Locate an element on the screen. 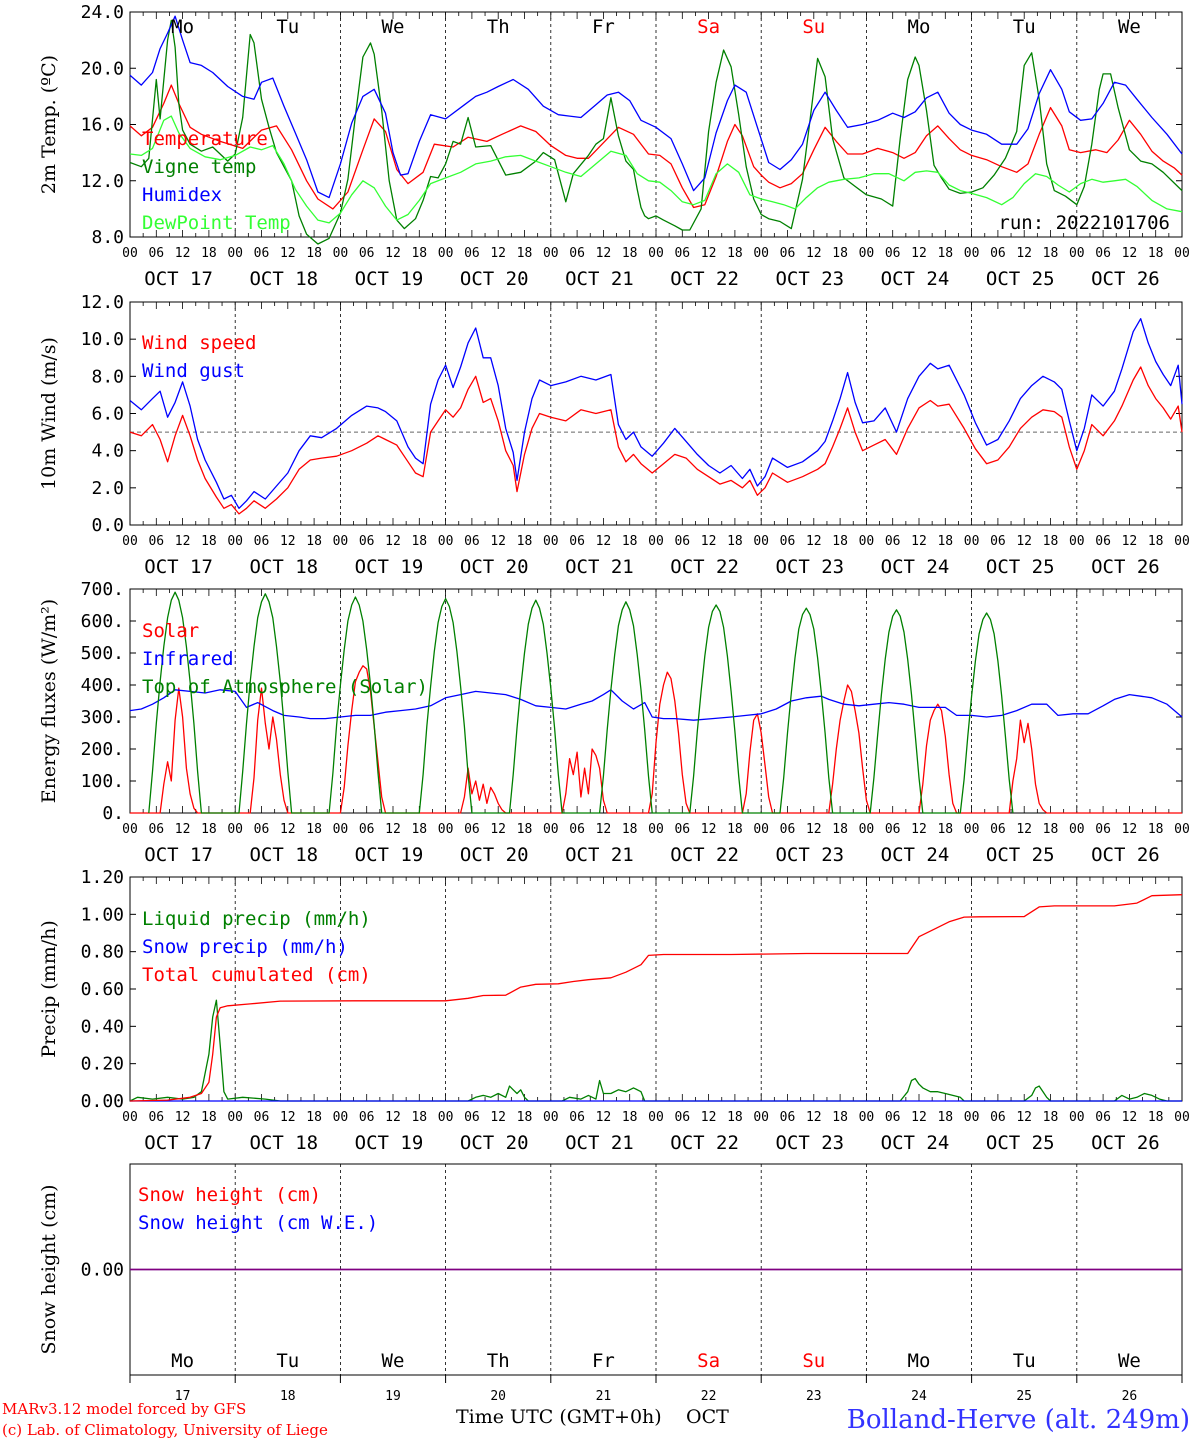 This screenshot has width=1194, height=1440. y-tick-label: 500. is located at coordinates (102, 653).